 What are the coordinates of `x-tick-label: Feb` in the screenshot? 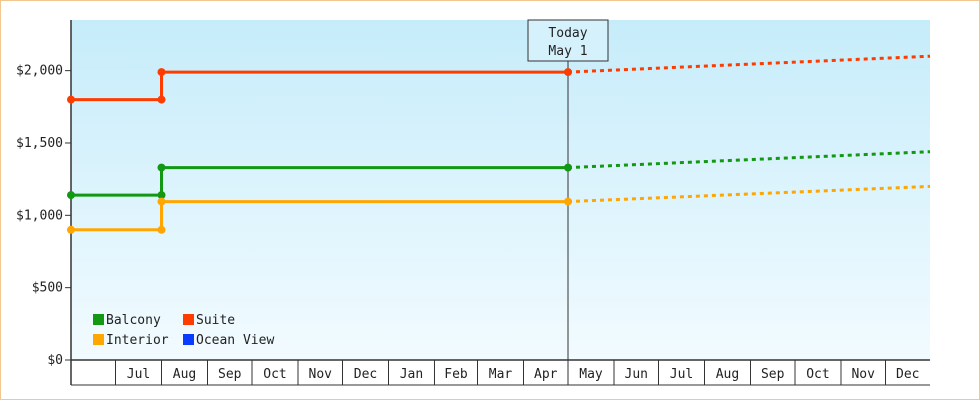 It's located at (456, 374).